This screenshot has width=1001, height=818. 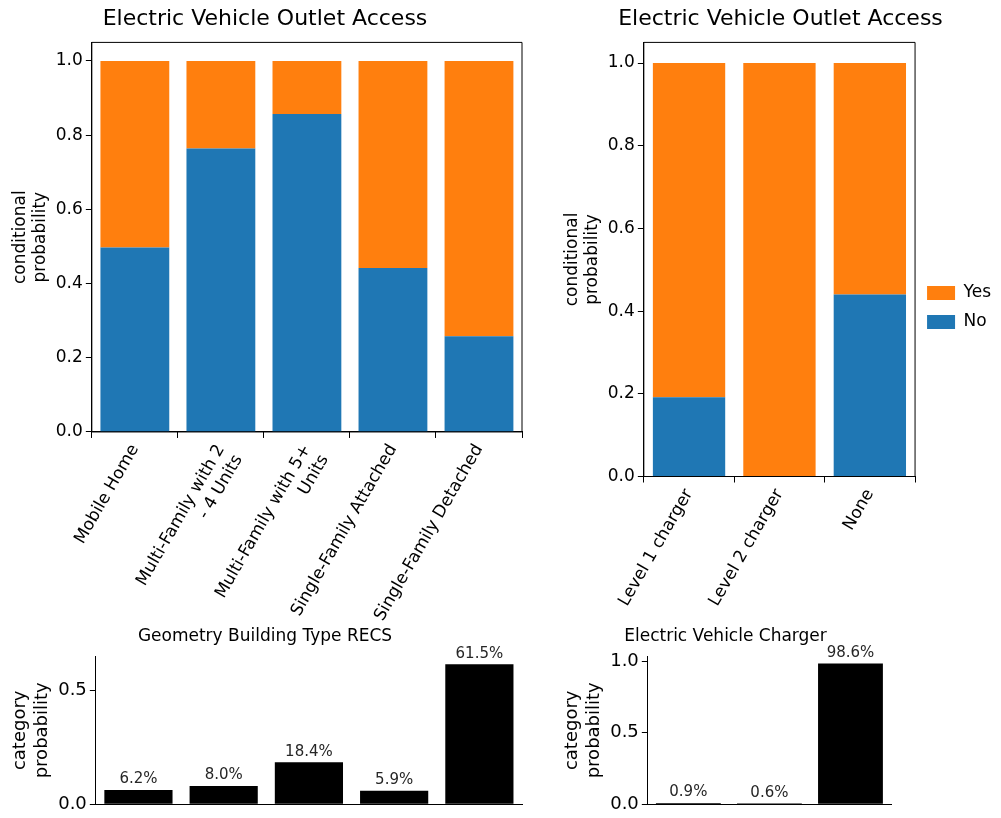 What do you see at coordinates (265, 634) in the screenshot?
I see `chart-title: Geometry Building Type RECS` at bounding box center [265, 634].